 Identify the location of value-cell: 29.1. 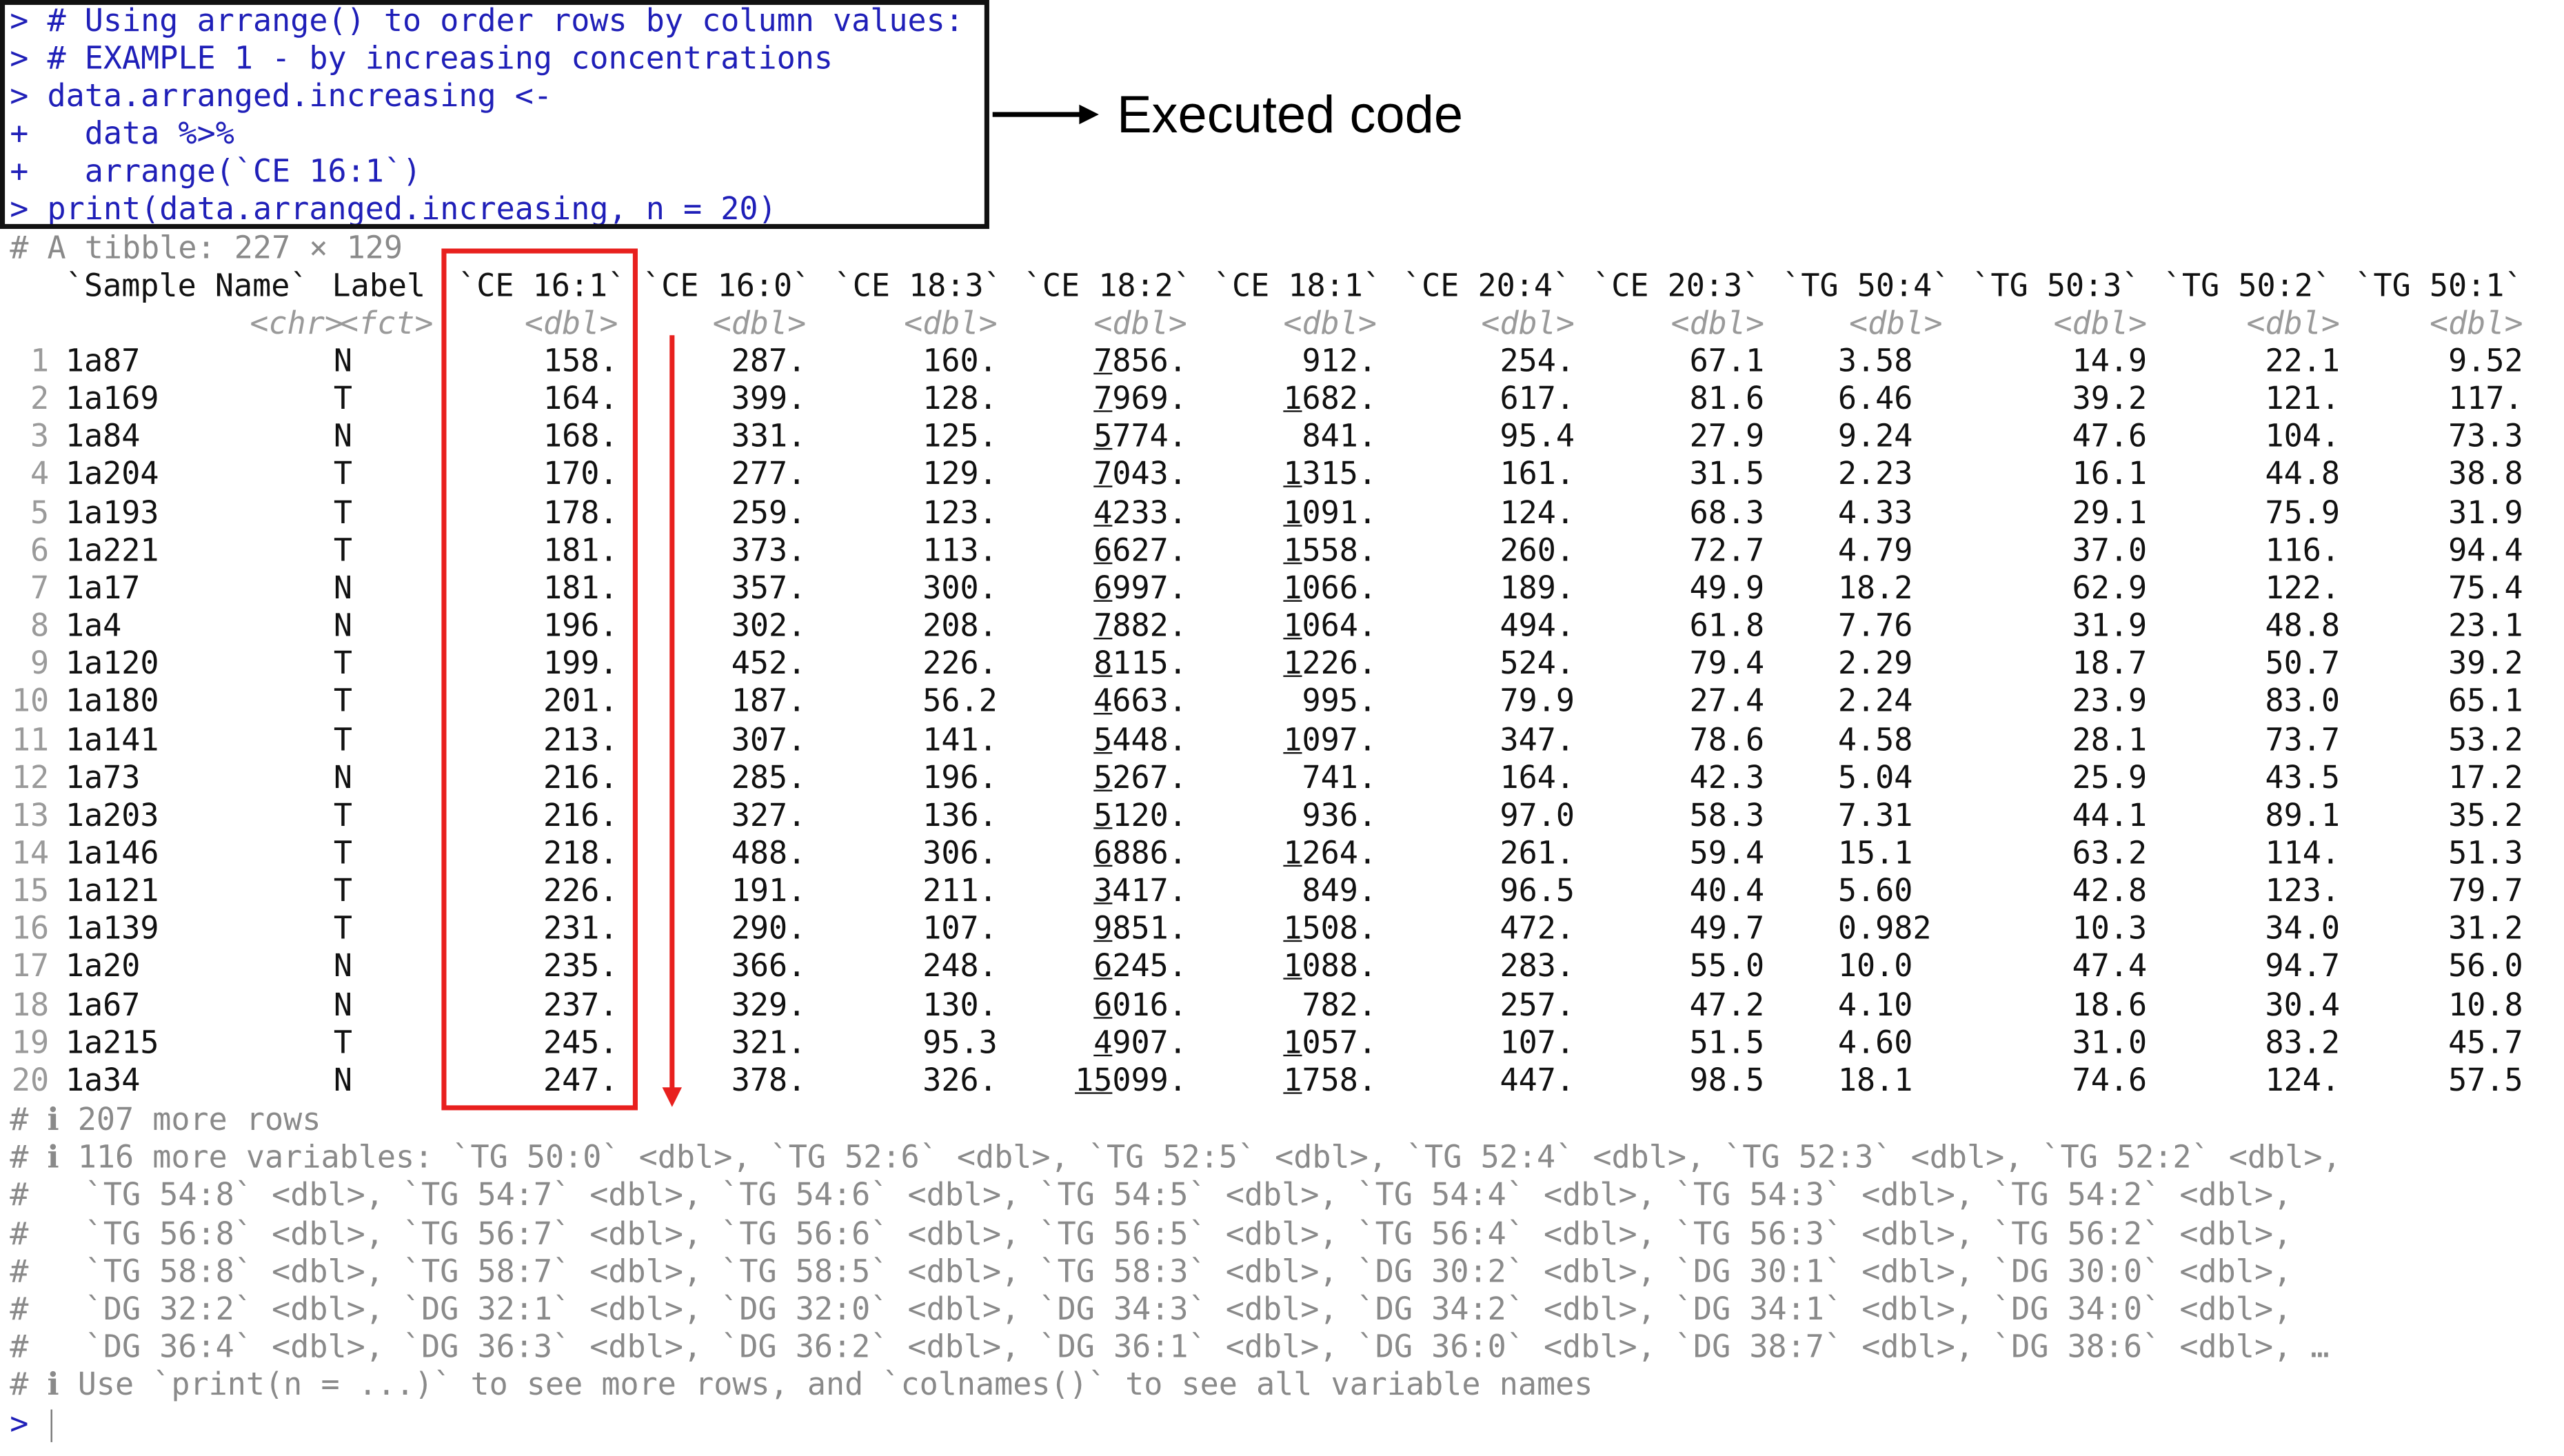
(2110, 512).